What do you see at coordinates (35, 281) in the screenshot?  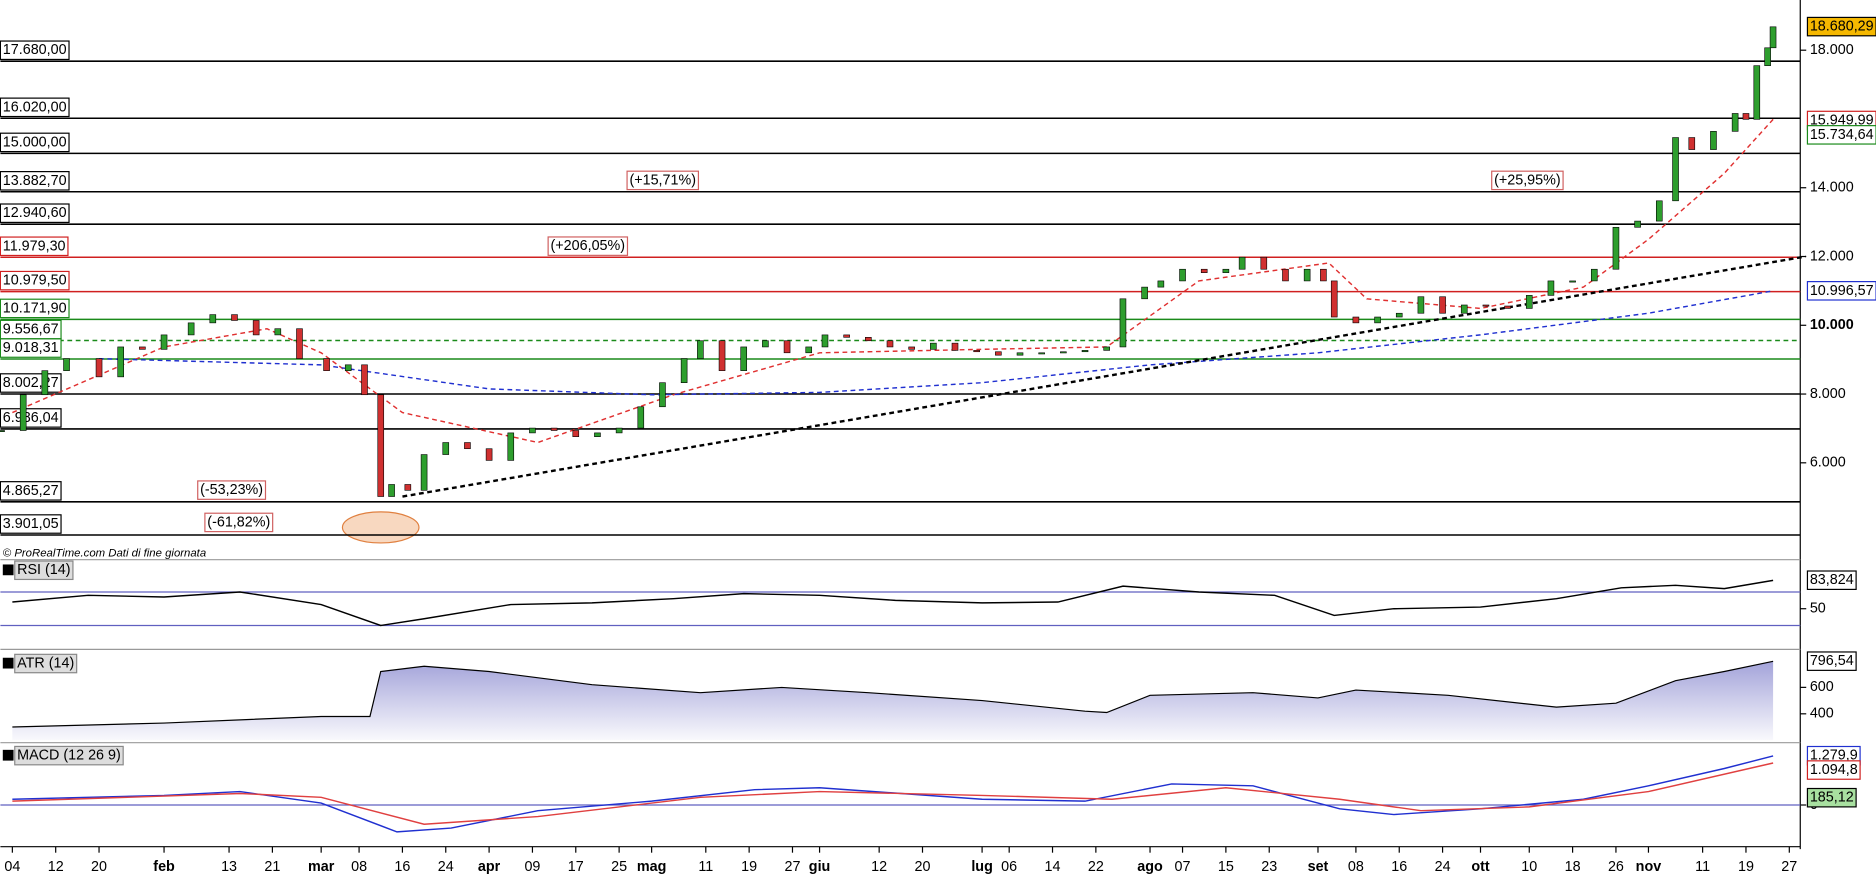 I see `level-label: 10.979,50` at bounding box center [35, 281].